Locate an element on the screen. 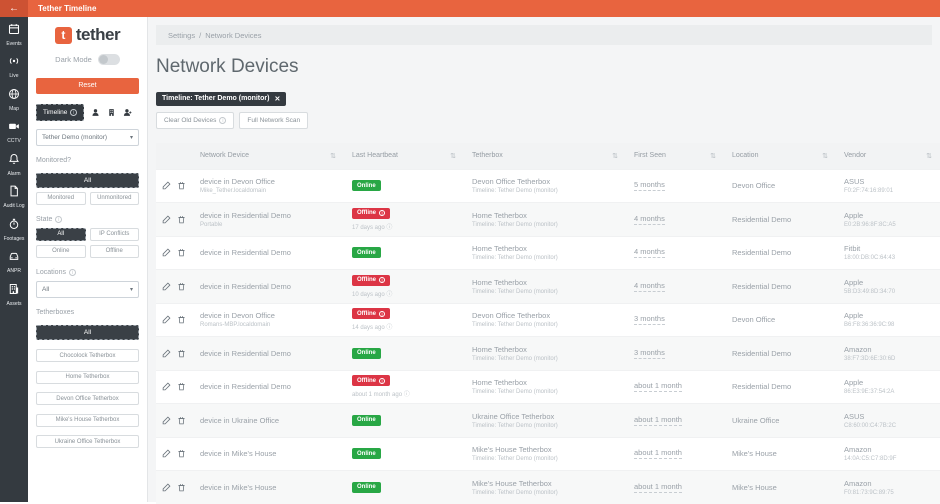  nav-item-alarm: Alarm is located at coordinates (14, 163).